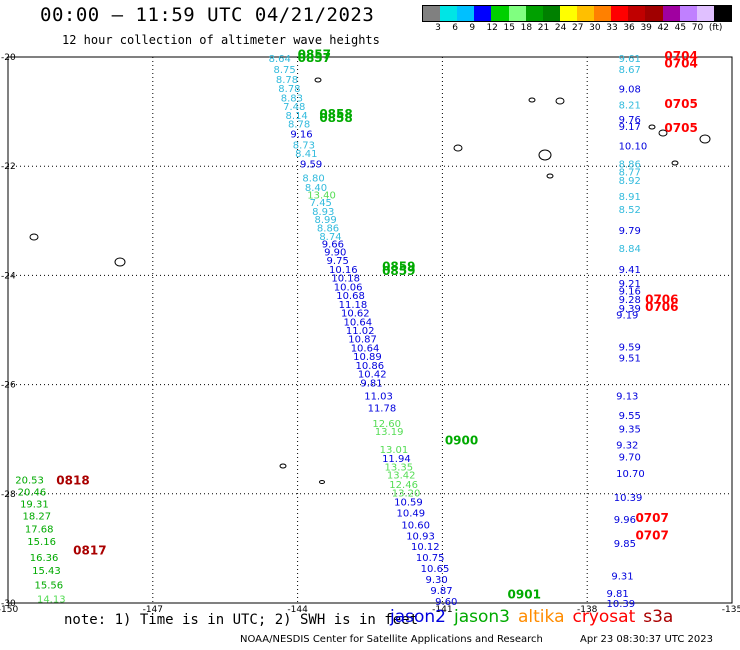 The image size is (740, 650). Describe the element at coordinates (461, 440) in the screenshot. I see `pass-time-label: 0900` at that location.